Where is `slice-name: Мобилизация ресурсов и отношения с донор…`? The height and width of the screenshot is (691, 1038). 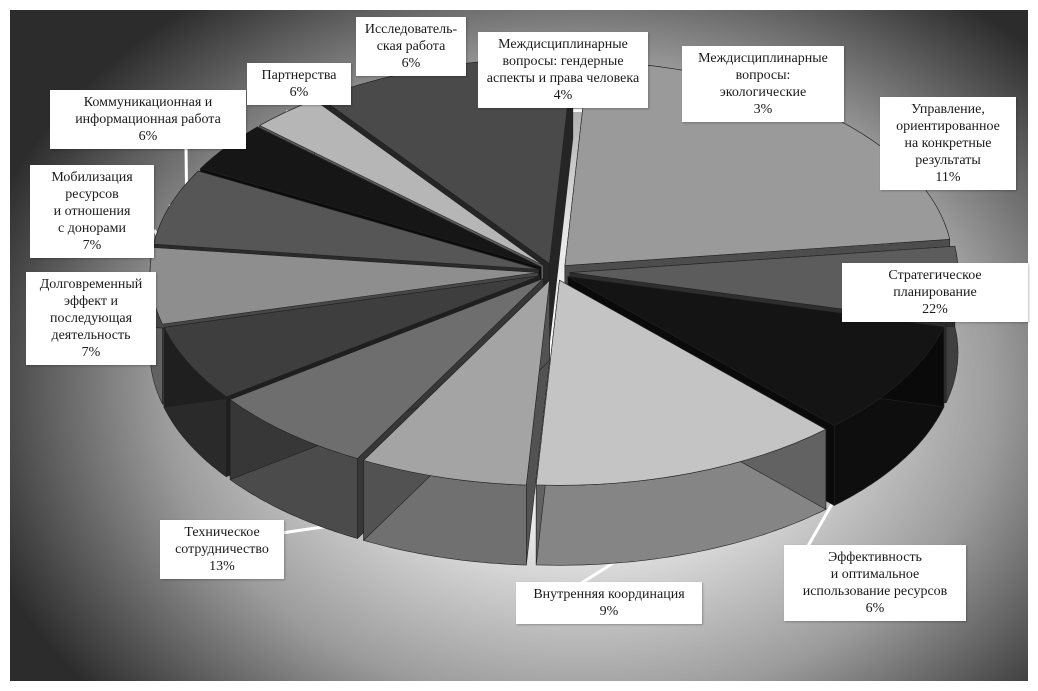
slice-name: Мобилизация ресурсов и отношения с донор… is located at coordinates (92, 203).